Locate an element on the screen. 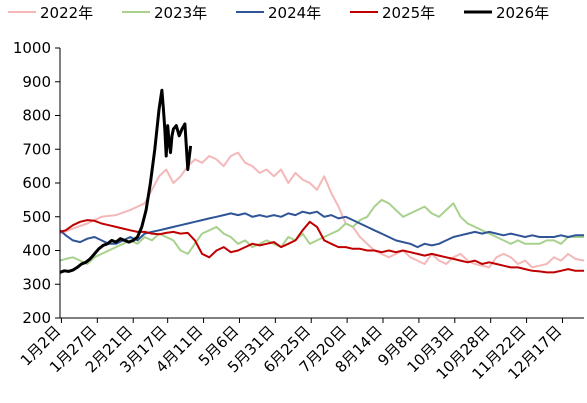 Image resolution: width=587 pixels, height=403 pixels. y-ticks: 200 300 400 500 600 700 800 900 1000 is located at coordinates (36, 183).